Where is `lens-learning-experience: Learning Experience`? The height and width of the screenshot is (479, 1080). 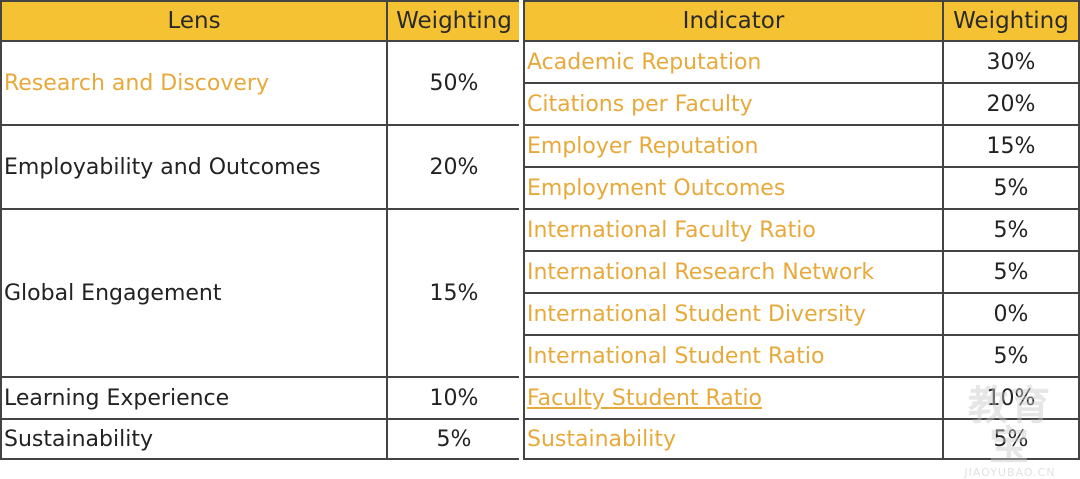 lens-learning-experience: Learning Experience is located at coordinates (194, 398).